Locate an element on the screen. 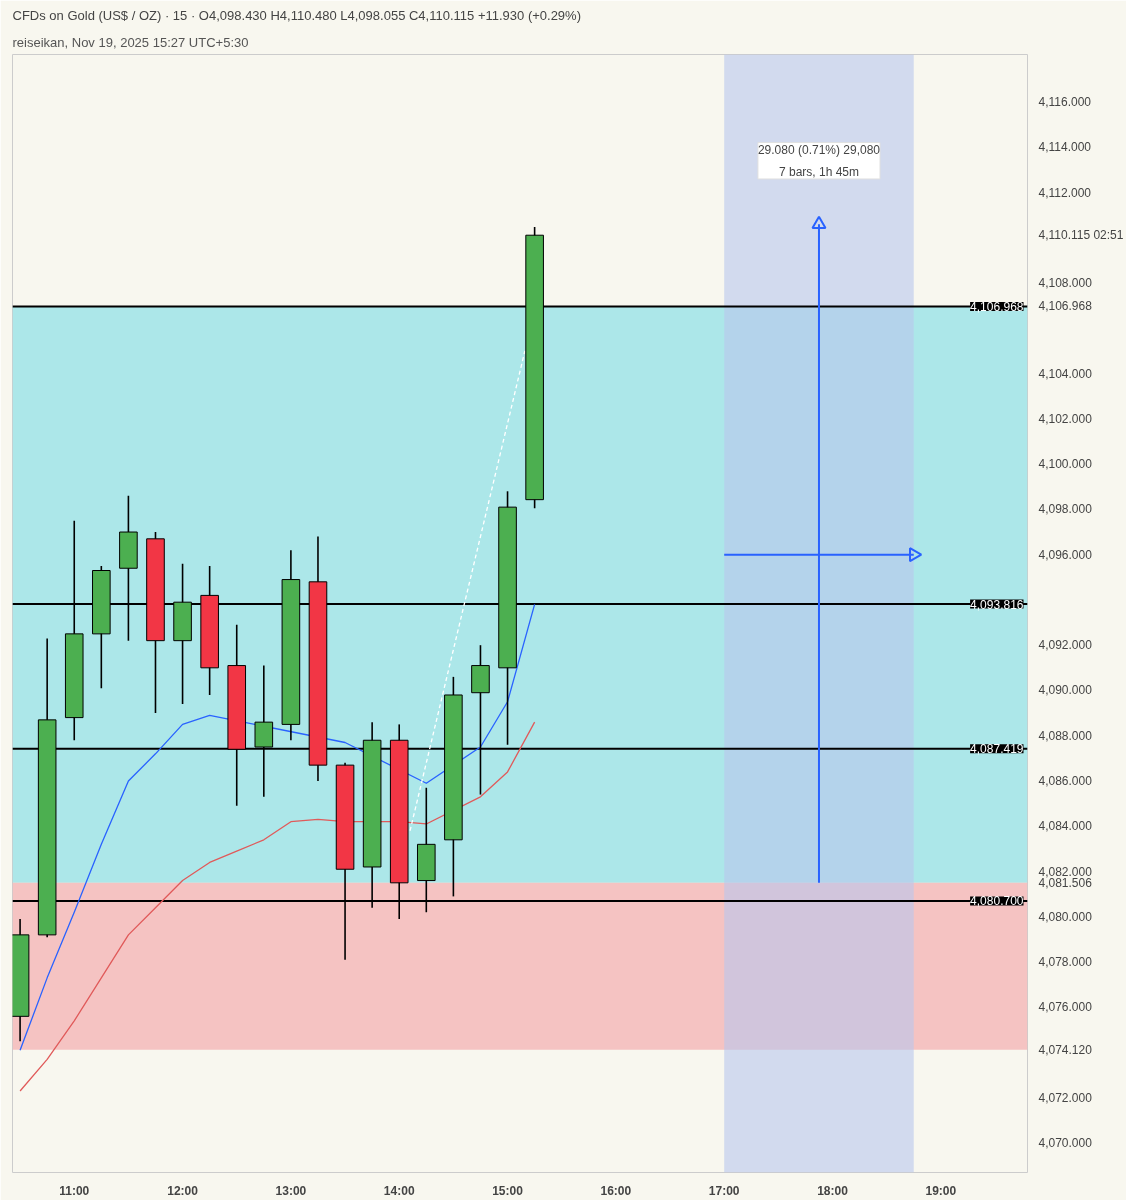 The image size is (1126, 1200). y-tick-label: 4,106.968 is located at coordinates (1065, 306).